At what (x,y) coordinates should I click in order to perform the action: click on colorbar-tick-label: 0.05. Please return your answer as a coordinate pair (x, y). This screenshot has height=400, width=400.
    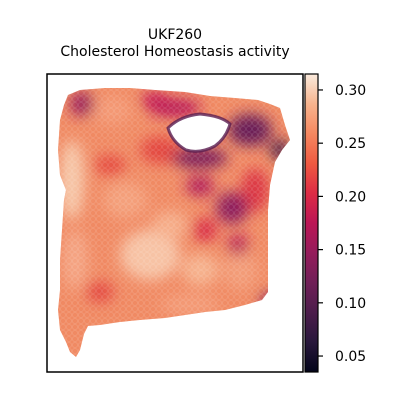
    Looking at the image, I should click on (350, 357).